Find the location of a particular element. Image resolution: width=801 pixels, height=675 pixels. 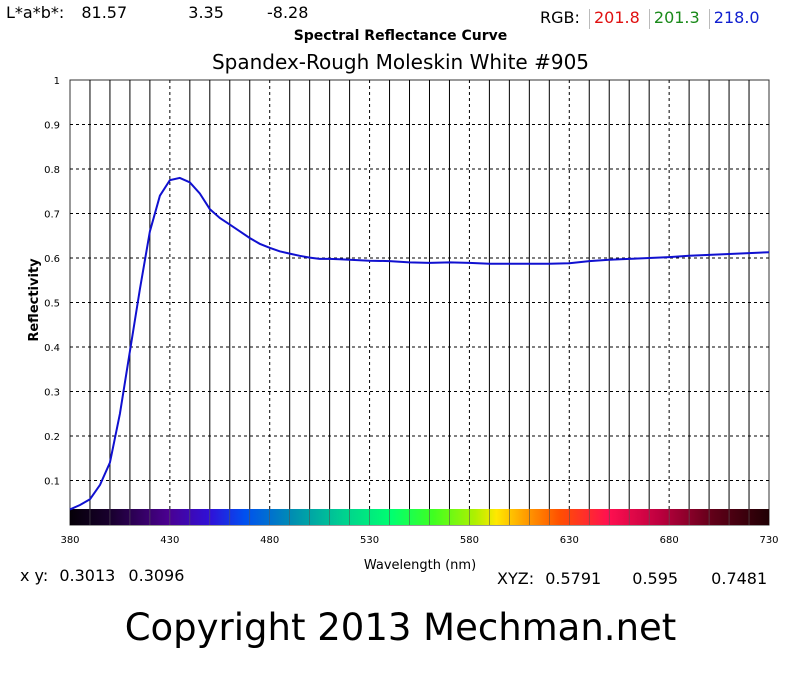

lab-l-value: 81.57 is located at coordinates (104, 12).